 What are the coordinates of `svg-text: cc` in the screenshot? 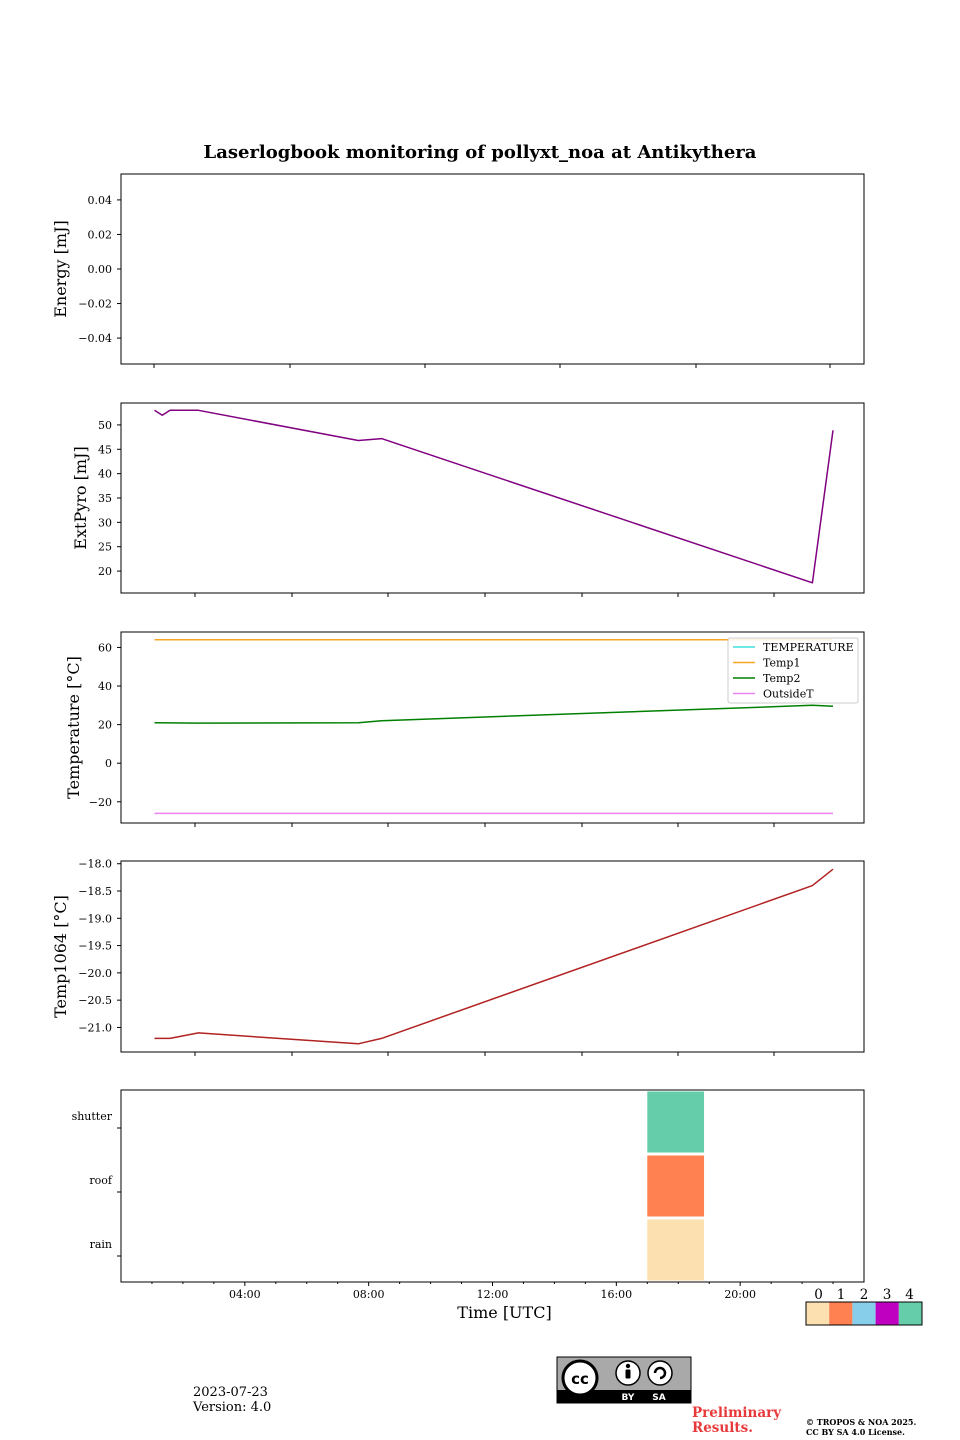 It's located at (580, 1379).